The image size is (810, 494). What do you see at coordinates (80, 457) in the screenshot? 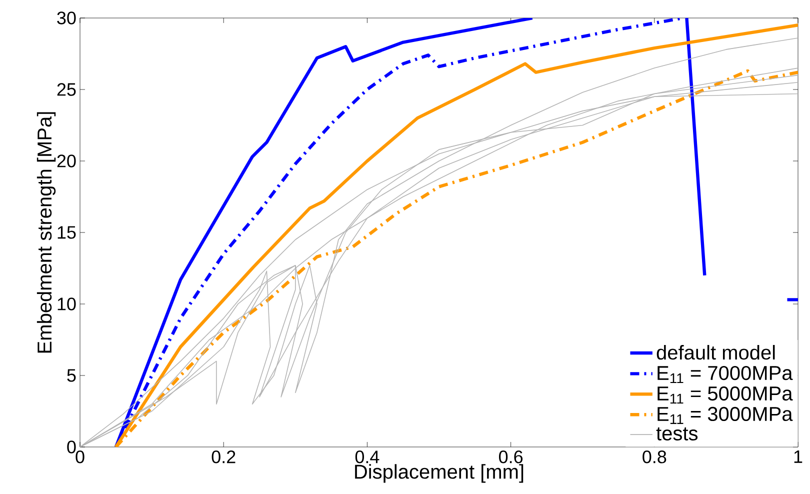
I see `x-tick-label: 0` at bounding box center [80, 457].